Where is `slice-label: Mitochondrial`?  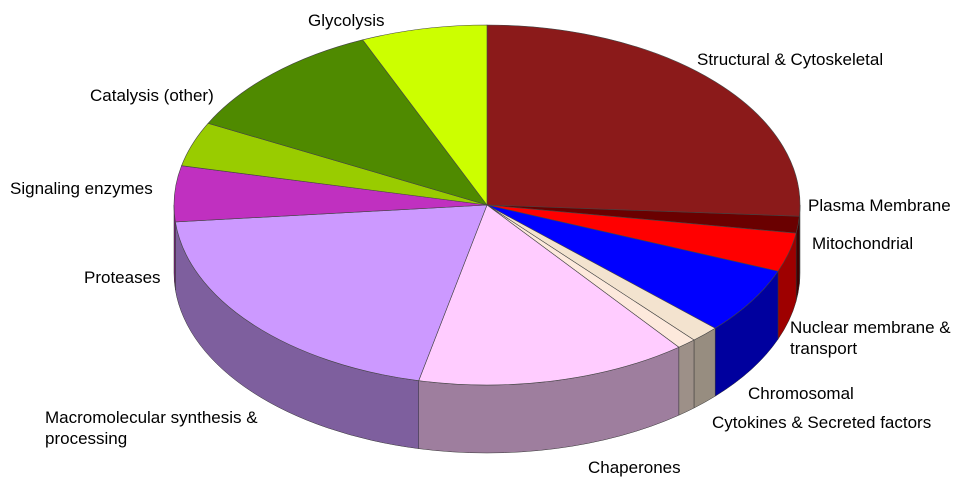 slice-label: Mitochondrial is located at coordinates (863, 243).